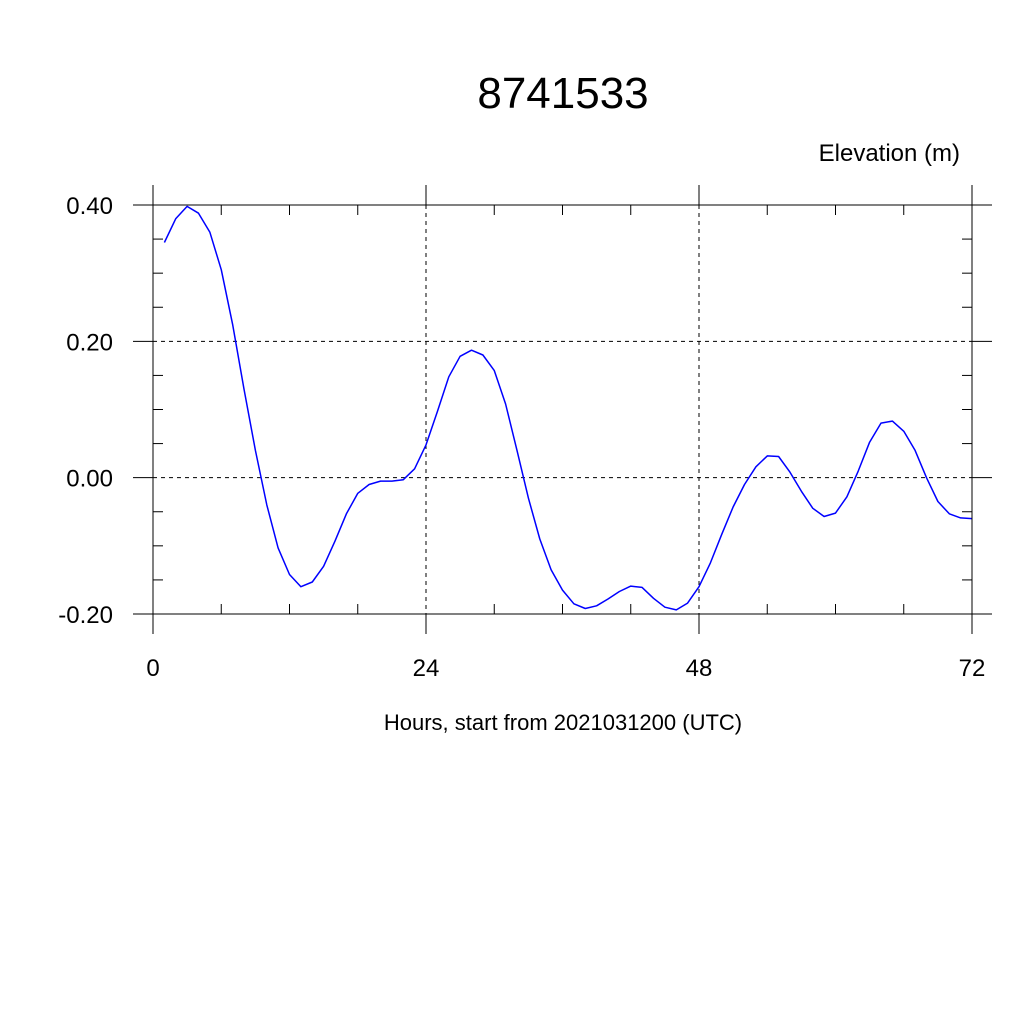 The image size is (1024, 1024). What do you see at coordinates (562, 93) in the screenshot?
I see `chart-title: 8741533` at bounding box center [562, 93].